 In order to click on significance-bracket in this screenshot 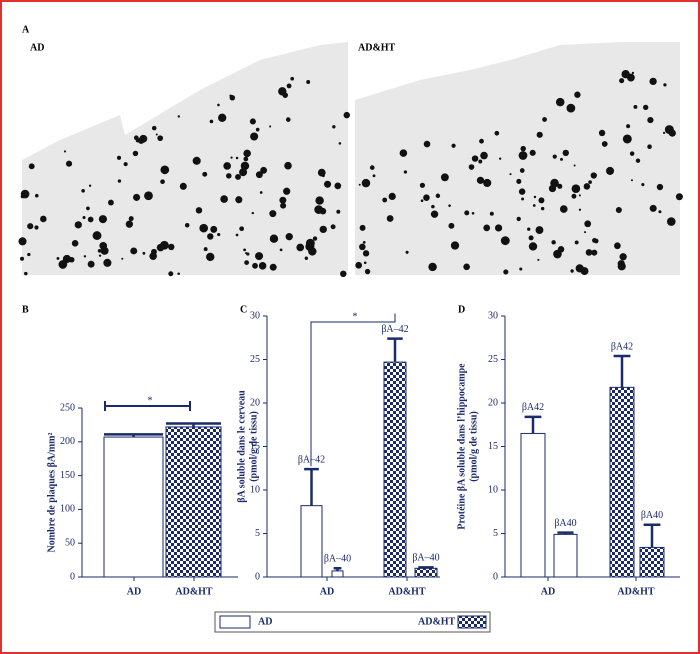, I will do `click(147, 406)`.